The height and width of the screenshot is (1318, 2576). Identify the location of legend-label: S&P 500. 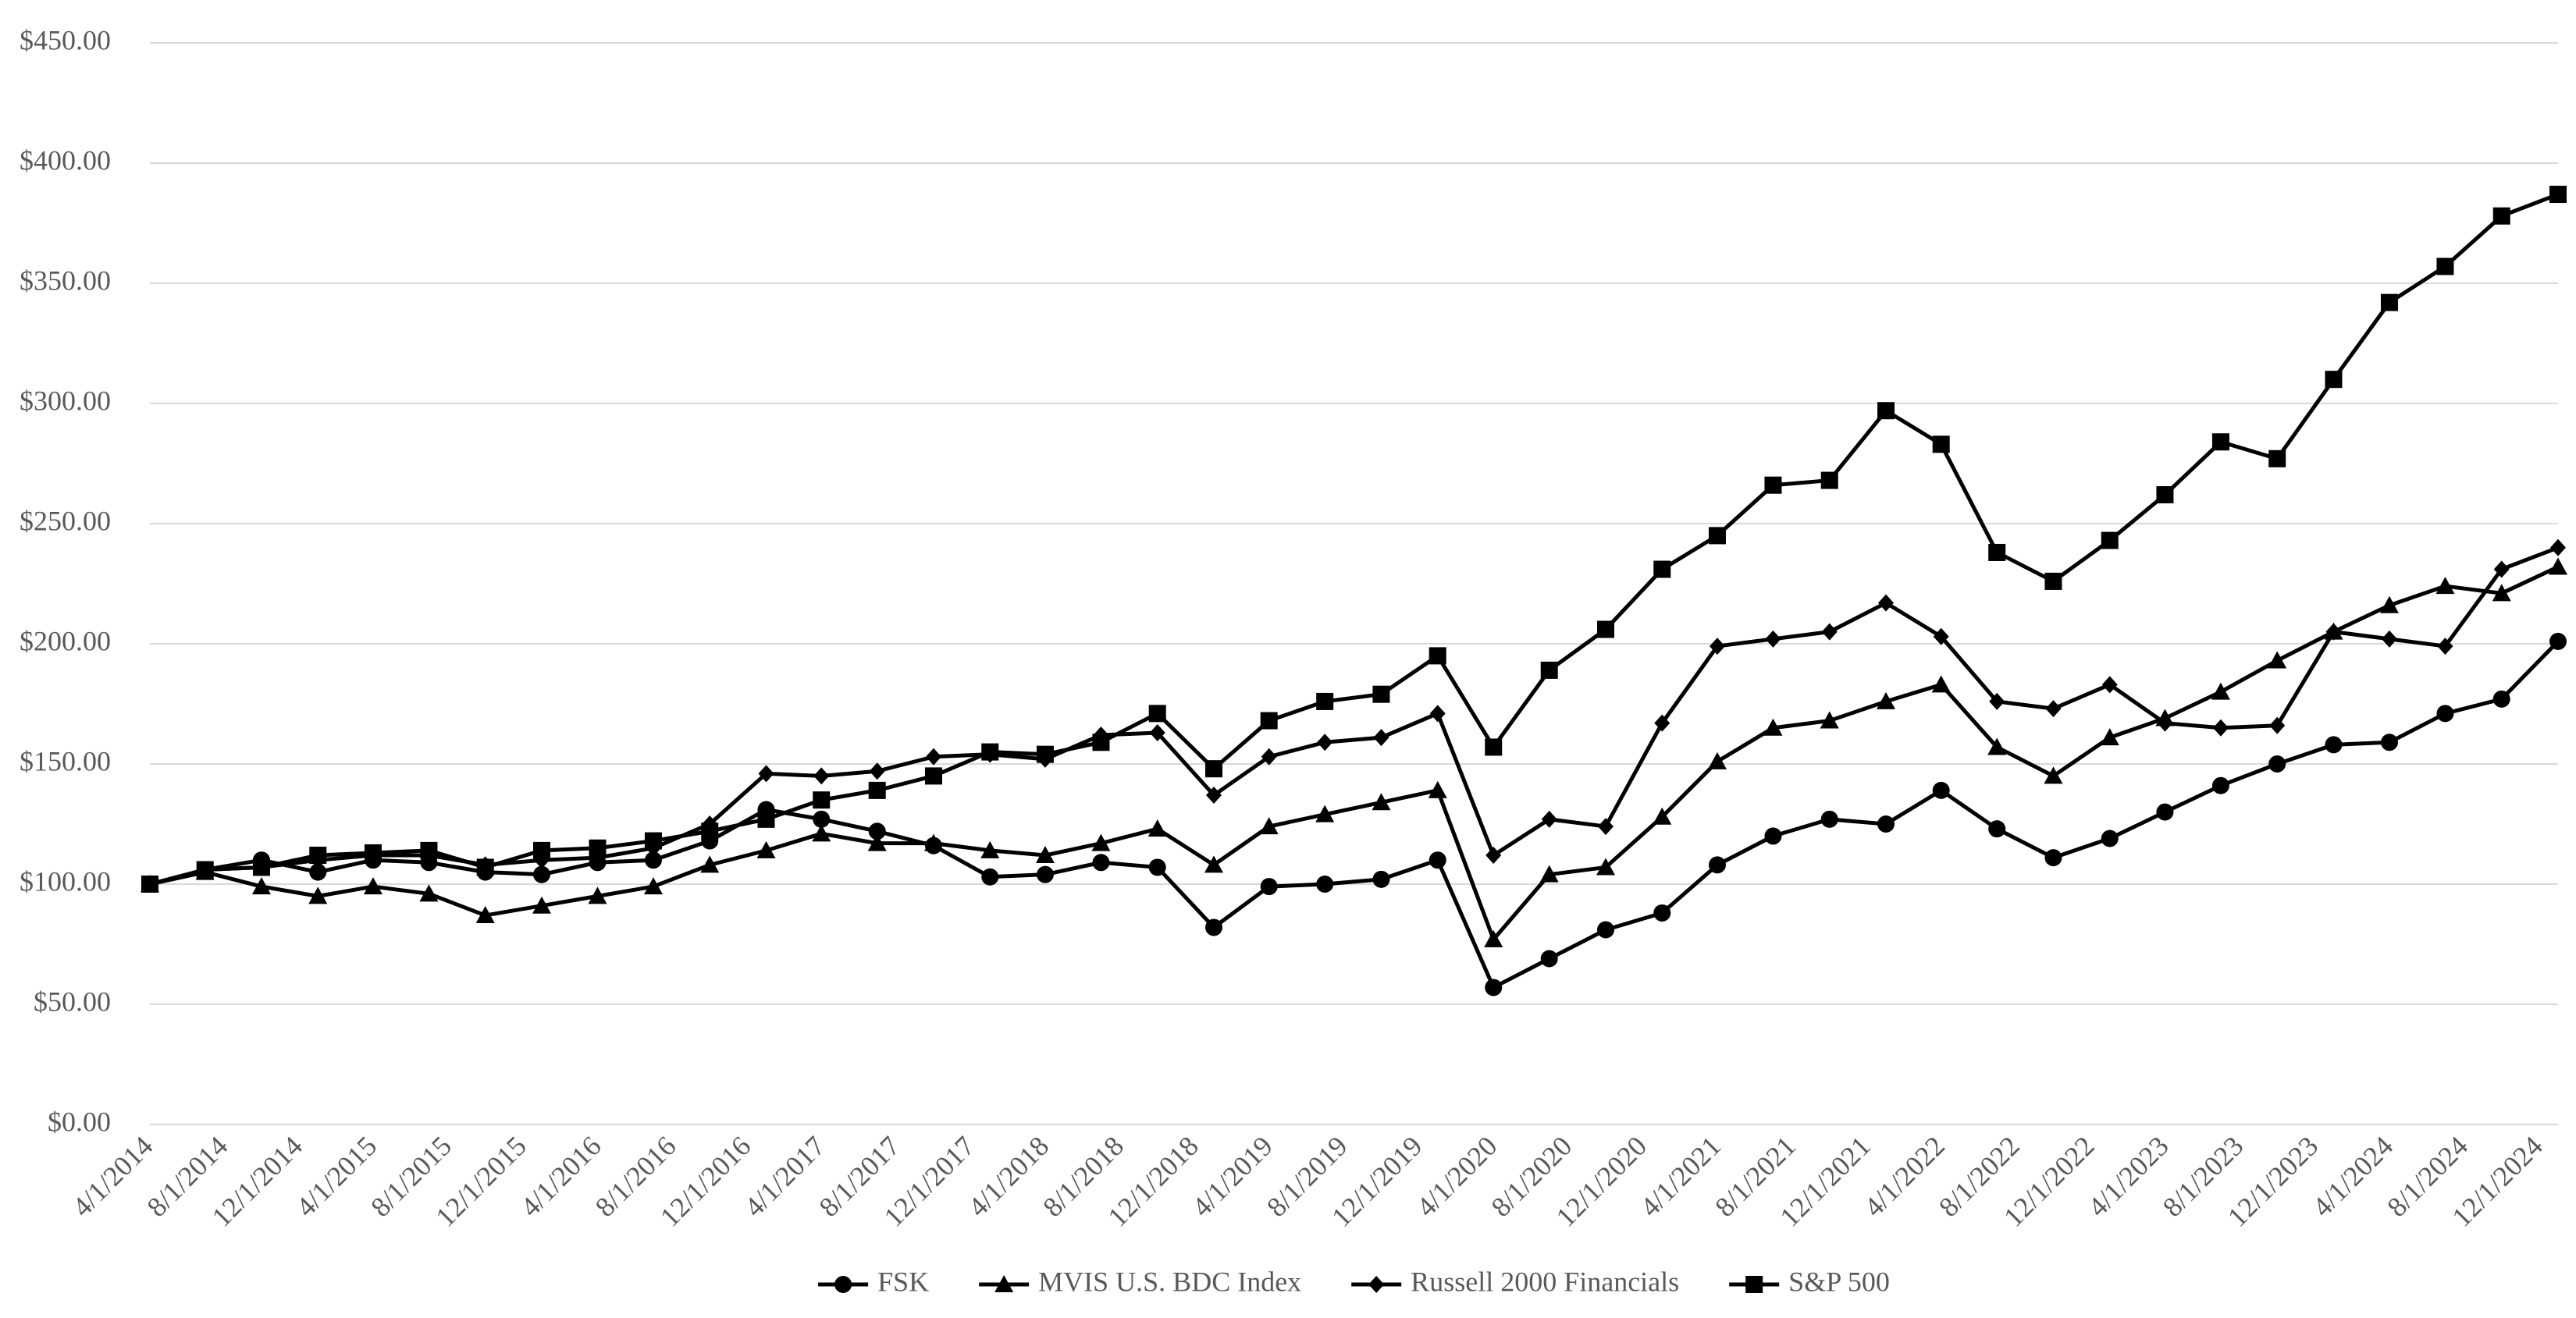
(1839, 1281).